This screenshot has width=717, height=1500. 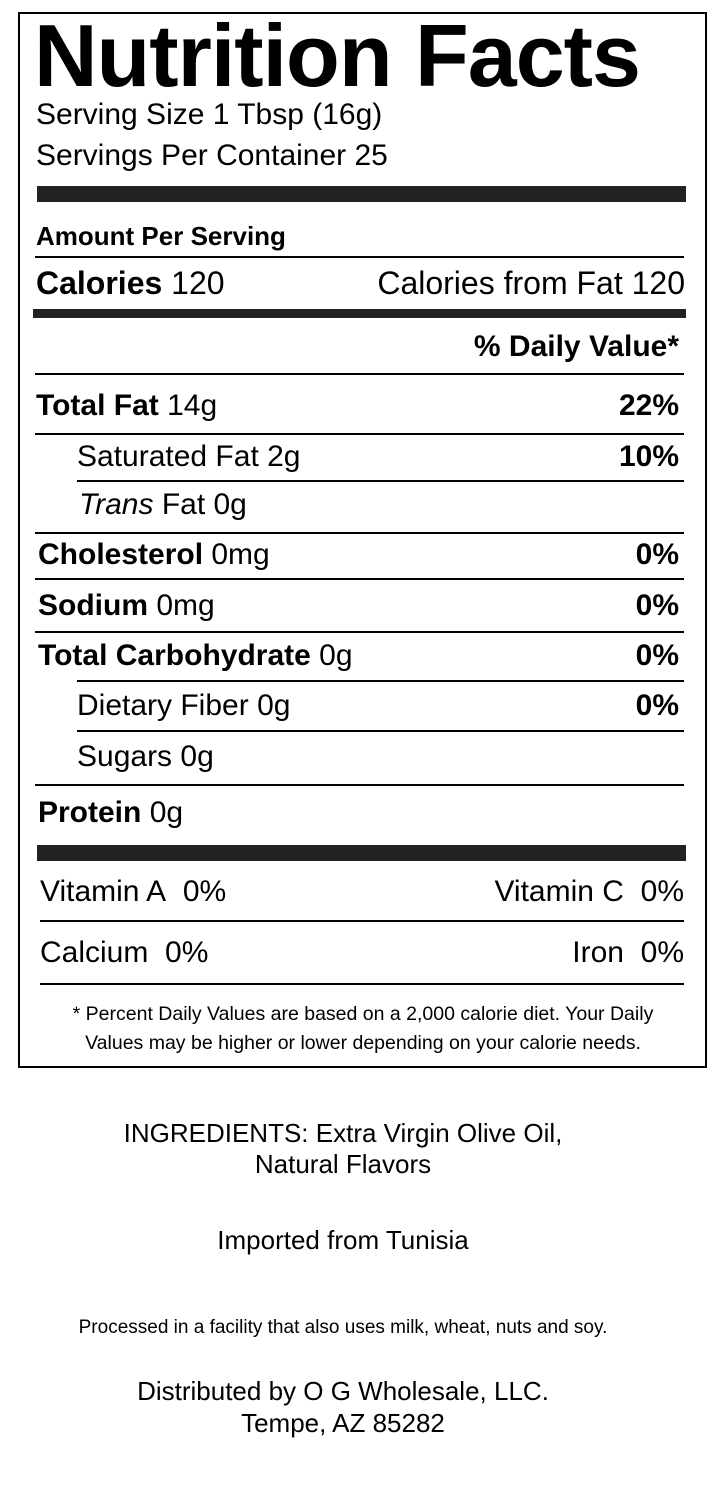 I want to click on calories-label: Calories, so click(x=99, y=283).